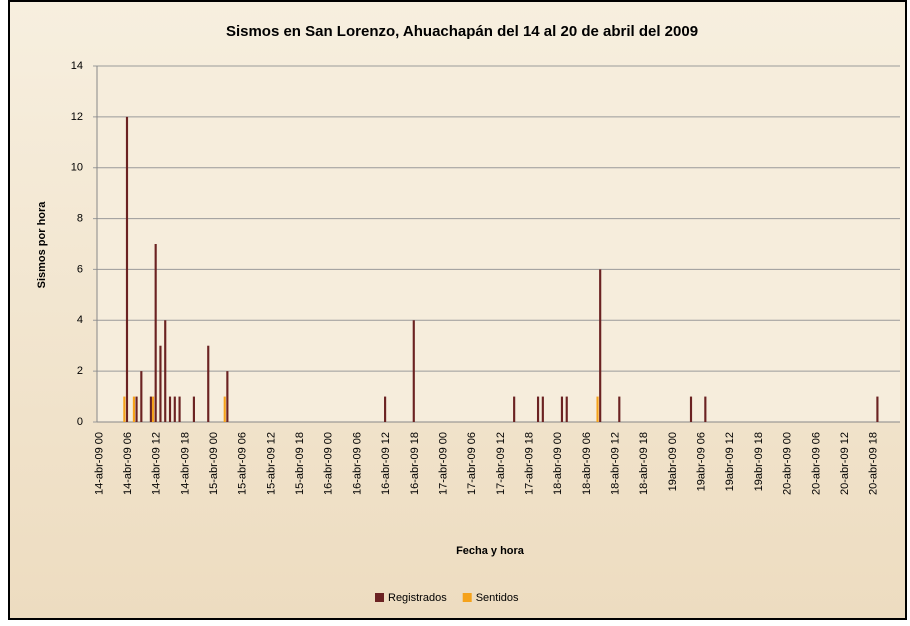 This screenshot has height=626, width=910. I want to click on x-tick-label: 14-abr-09 12, so click(157, 463).